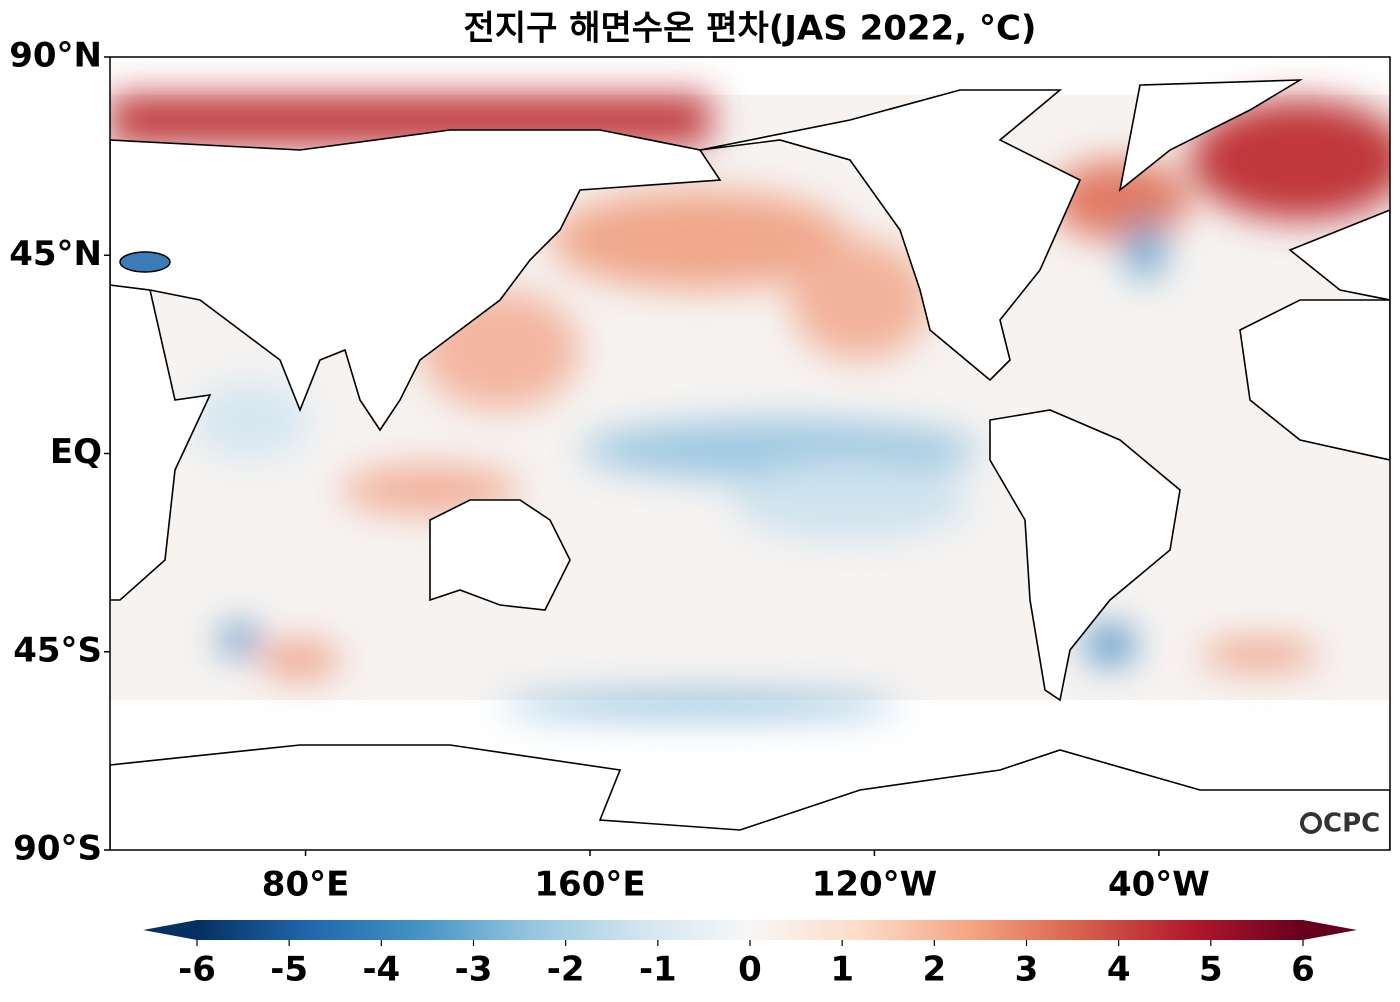 Image resolution: width=1400 pixels, height=1002 pixels. Describe the element at coordinates (750, 29) in the screenshot. I see `title: 전지구 해면수온 편차(JAS 2022, °C)` at that location.